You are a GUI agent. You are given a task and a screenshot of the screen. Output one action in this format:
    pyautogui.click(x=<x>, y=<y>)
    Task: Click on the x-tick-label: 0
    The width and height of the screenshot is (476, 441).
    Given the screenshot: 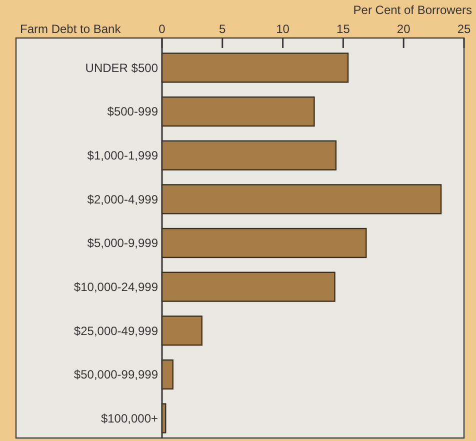 What is the action you would take?
    pyautogui.click(x=162, y=29)
    